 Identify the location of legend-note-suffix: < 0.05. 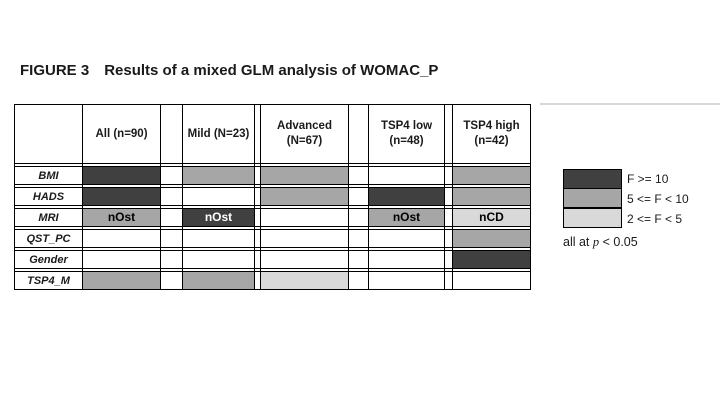
(618, 242).